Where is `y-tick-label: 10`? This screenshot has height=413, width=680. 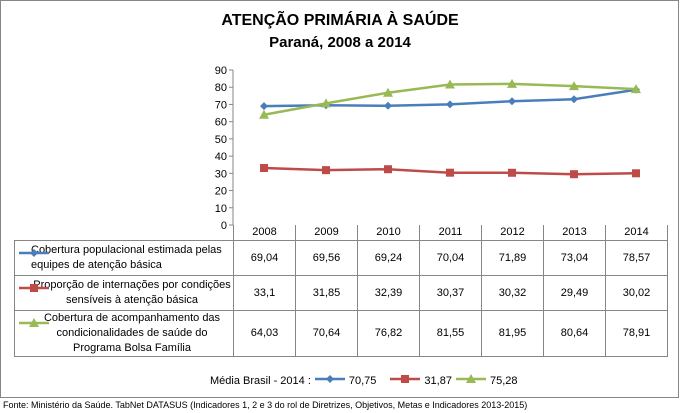 y-tick-label: 10 is located at coordinates (221, 209).